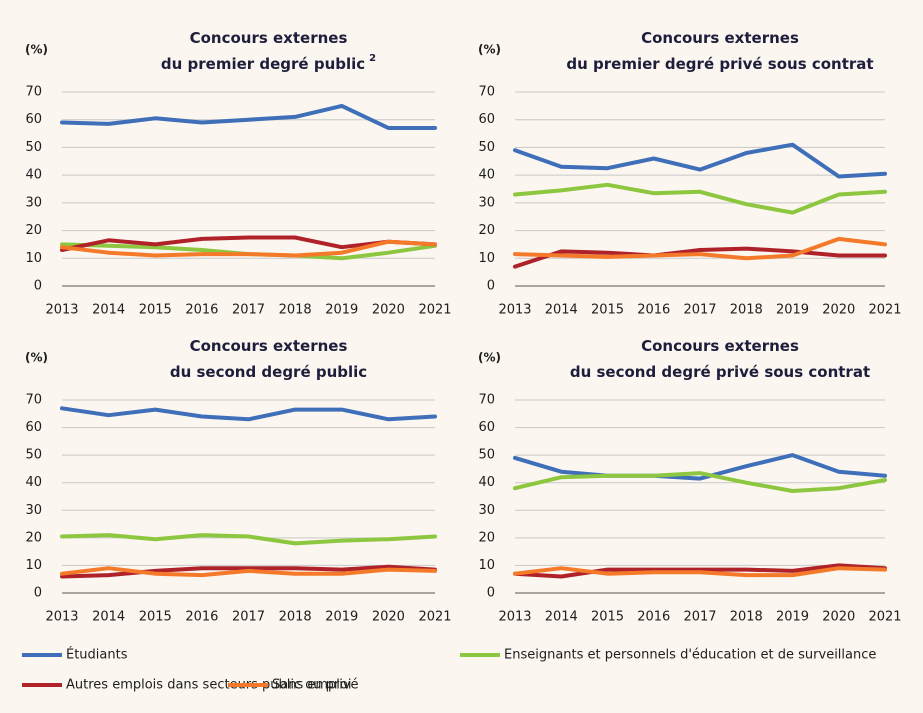 This screenshot has height=713, width=923. Describe the element at coordinates (372, 58) in the screenshot. I see `title-note: 2` at that location.